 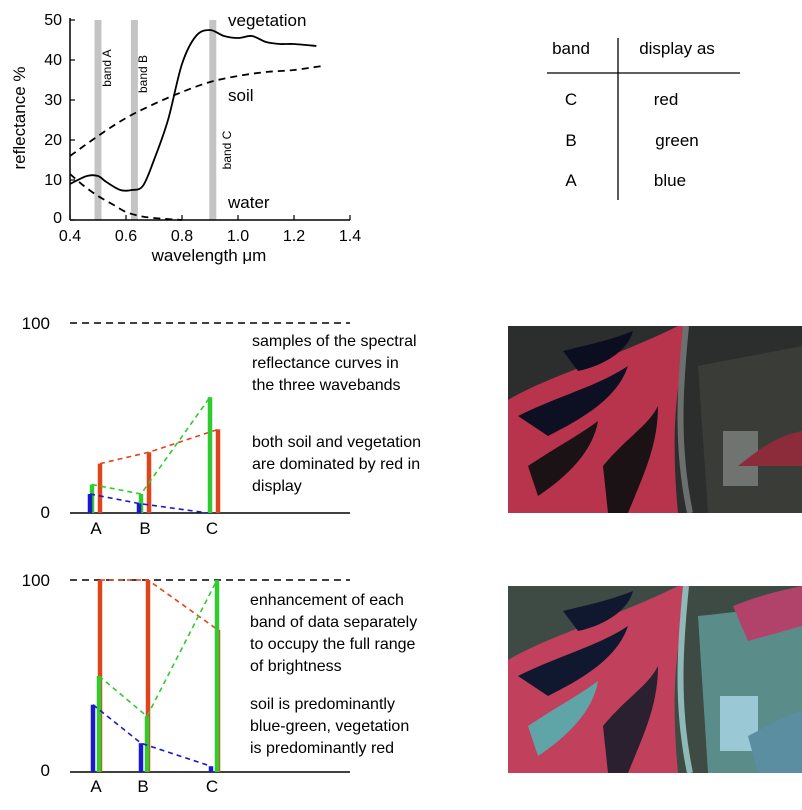 What do you see at coordinates (248, 202) in the screenshot?
I see `water-label: water` at bounding box center [248, 202].